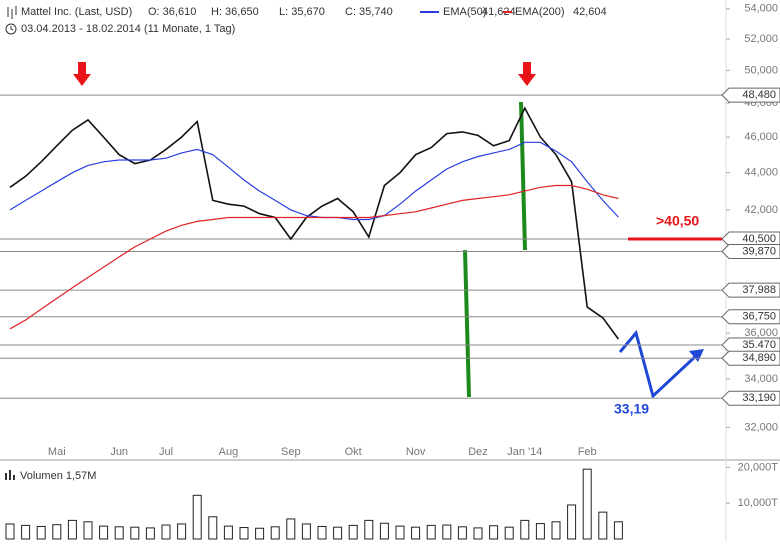 This screenshot has height=546, width=780. What do you see at coordinates (353, 452) in the screenshot?
I see `x-tick-label: Okt` at bounding box center [353, 452].